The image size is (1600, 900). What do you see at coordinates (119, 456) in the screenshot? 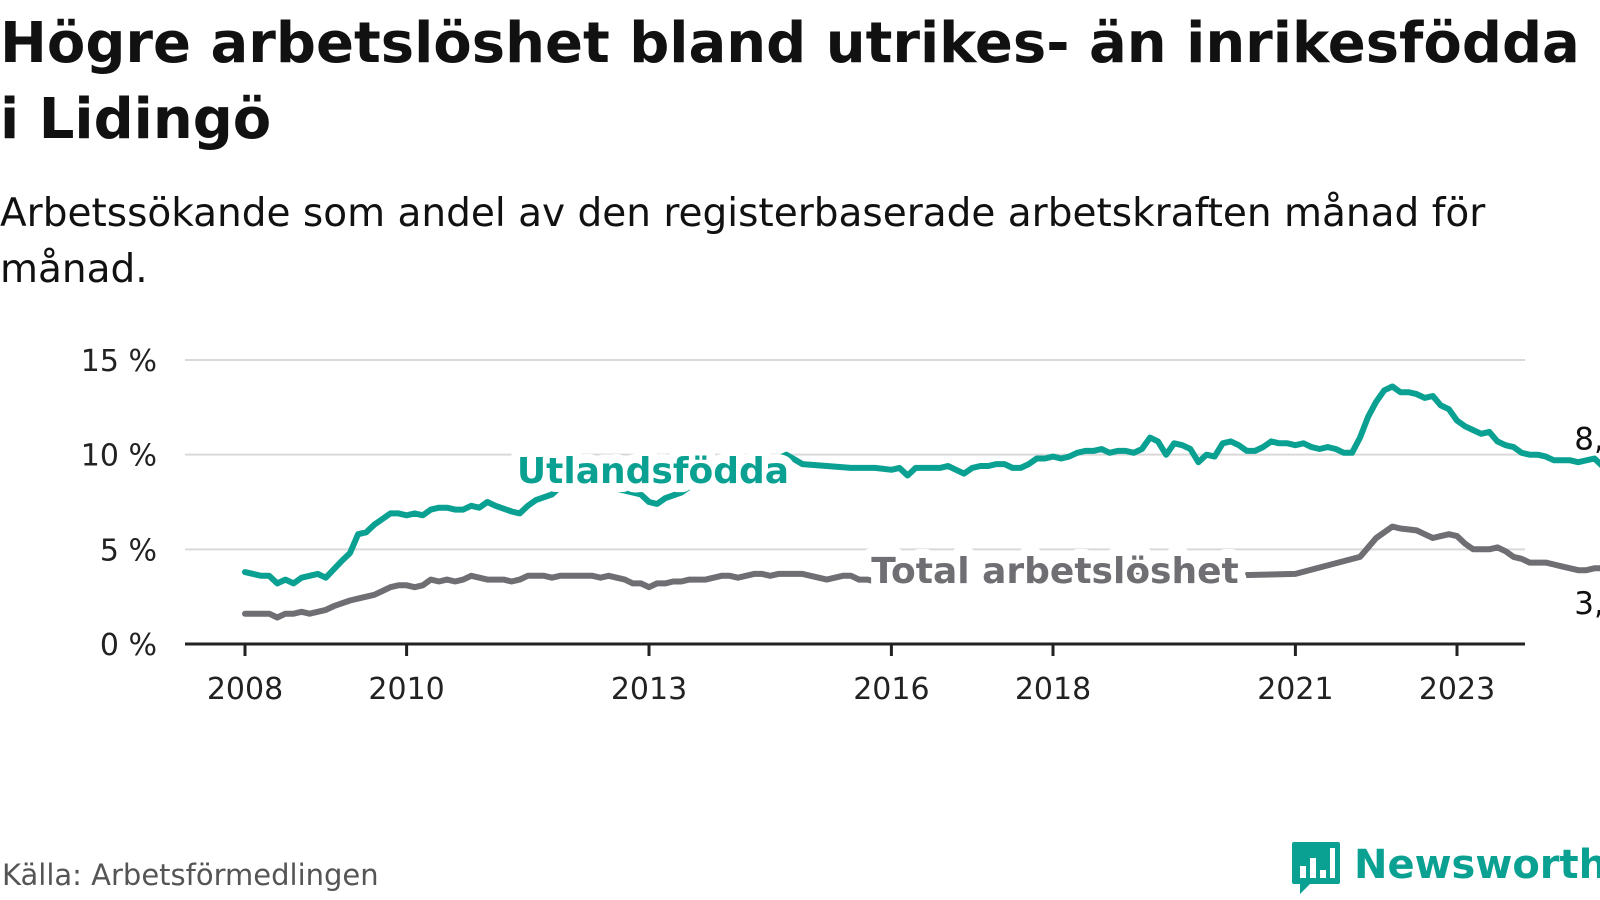
I see `y-tick-label: 10 %` at bounding box center [119, 456].